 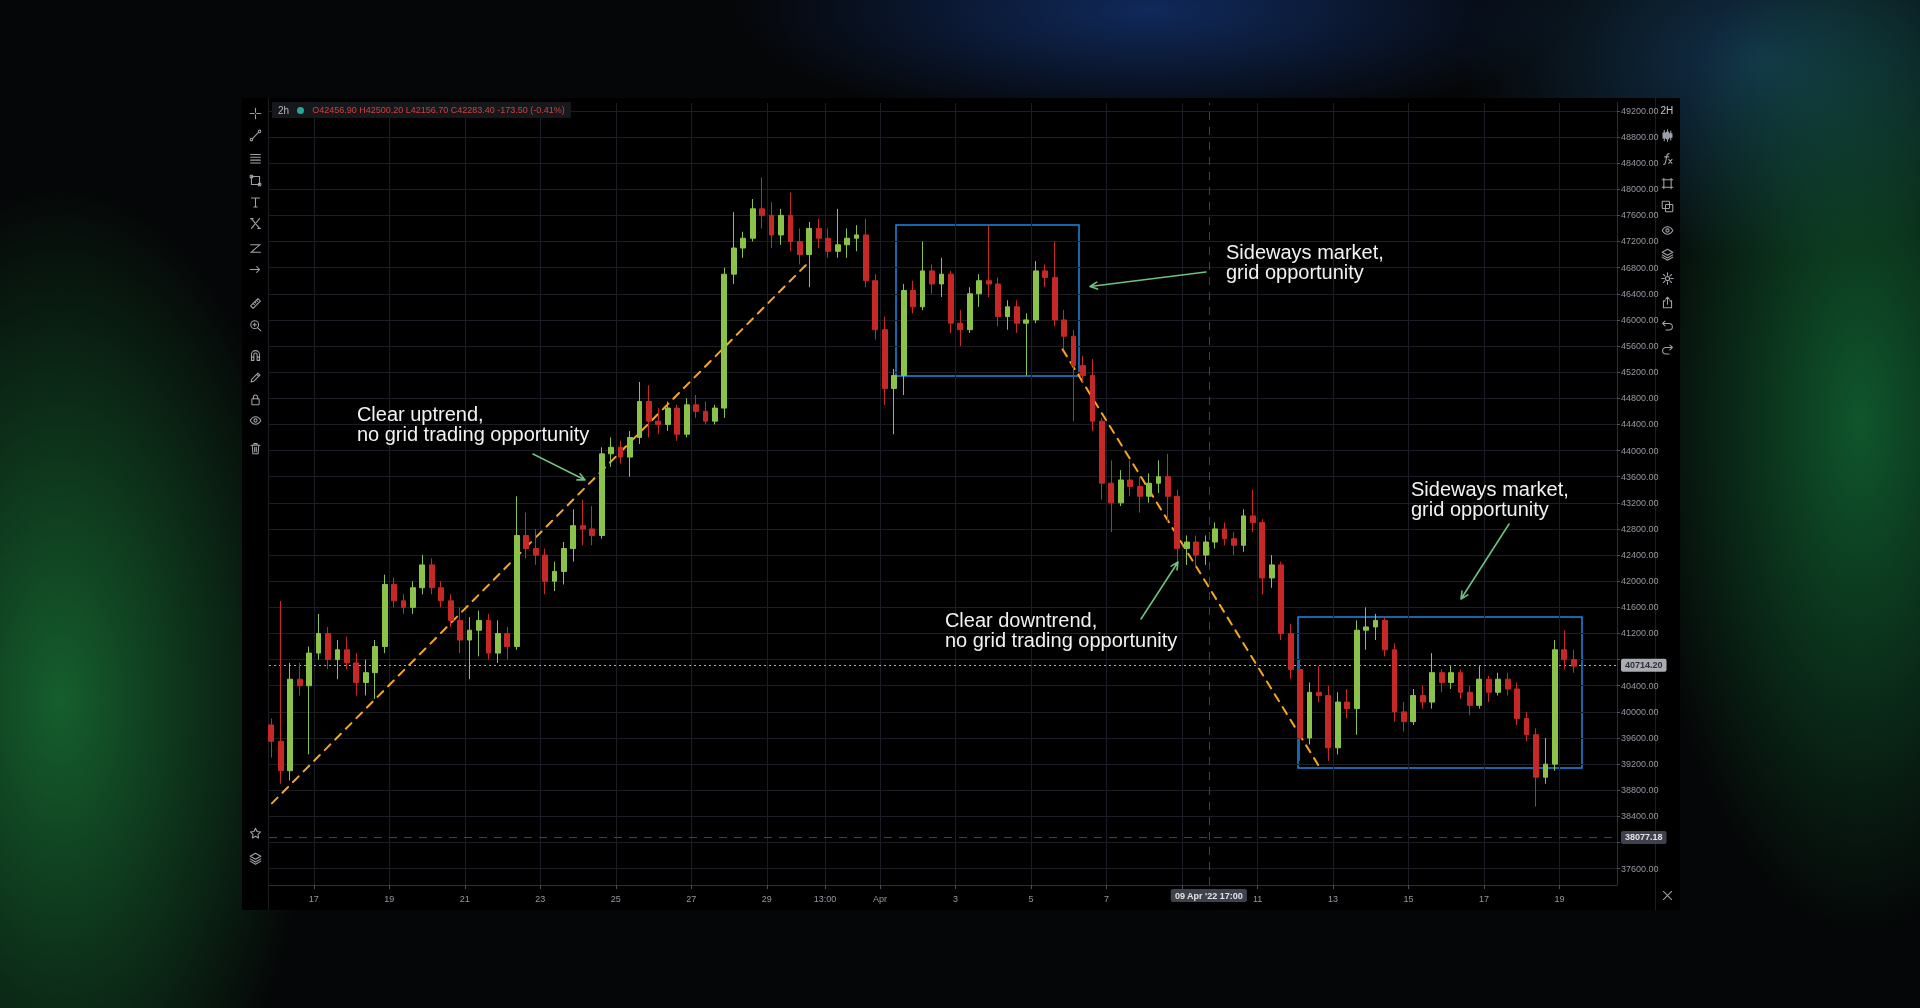 I want to click on y-tick-label: 47600.00, so click(x=1640, y=215).